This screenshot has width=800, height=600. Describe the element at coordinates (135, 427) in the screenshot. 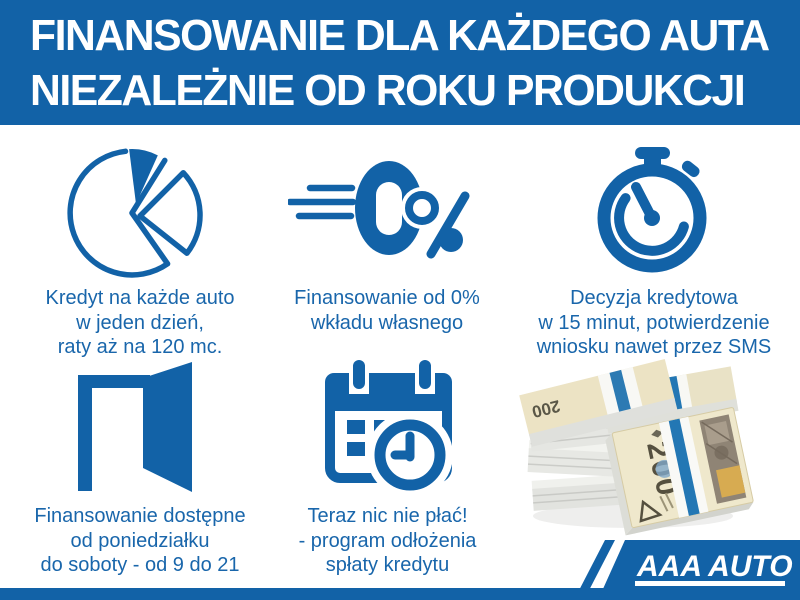

I see `open-door-icon` at that location.